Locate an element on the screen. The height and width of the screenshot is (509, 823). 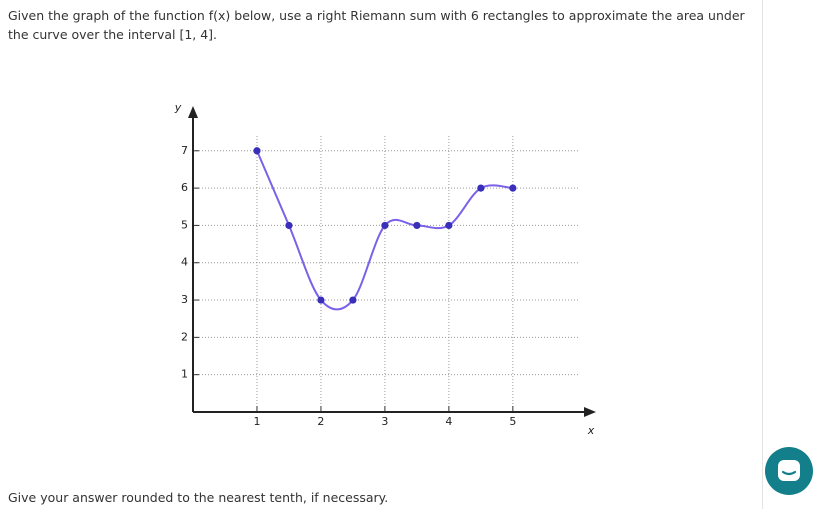
y-tick-label: 7 is located at coordinates (184, 150).